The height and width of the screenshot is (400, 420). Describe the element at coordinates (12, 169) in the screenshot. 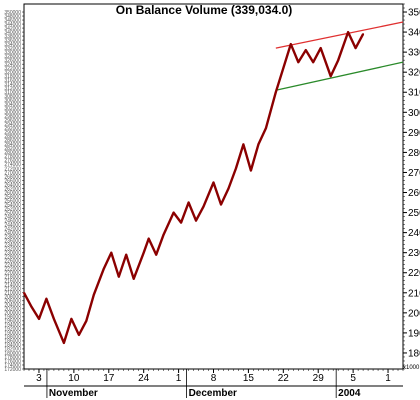

I see `y-tick-label-left: 272000` at that location.